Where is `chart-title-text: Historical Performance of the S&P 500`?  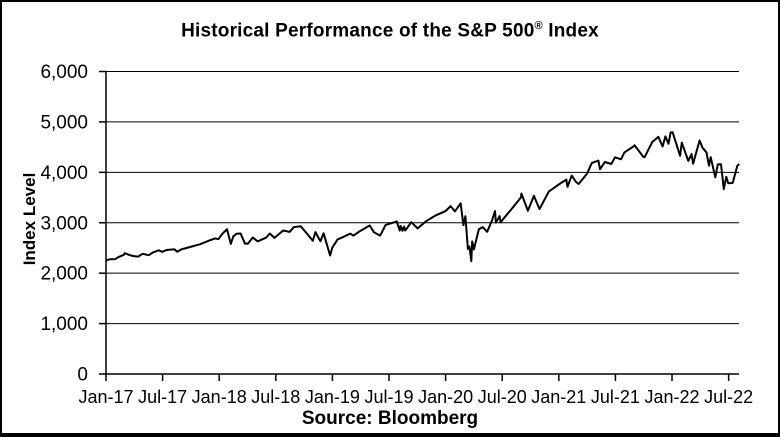
chart-title-text: Historical Performance of the S&P 500 is located at coordinates (358, 31).